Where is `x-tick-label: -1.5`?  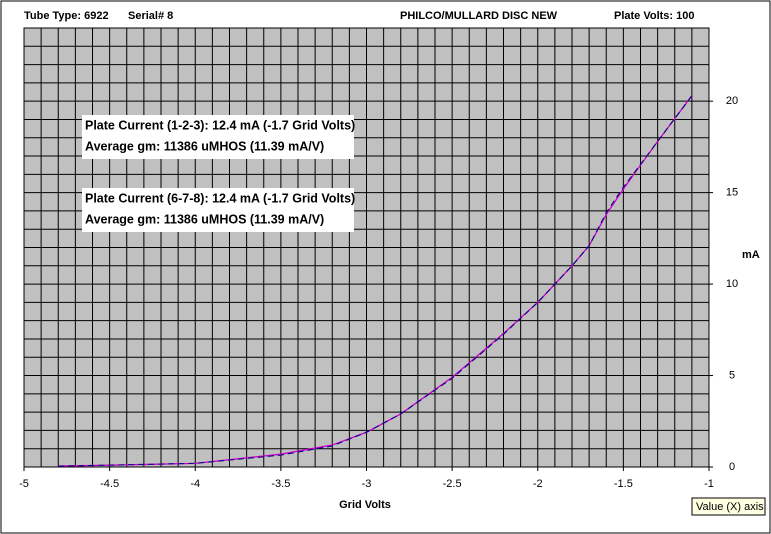 x-tick-label: -1.5 is located at coordinates (623, 484).